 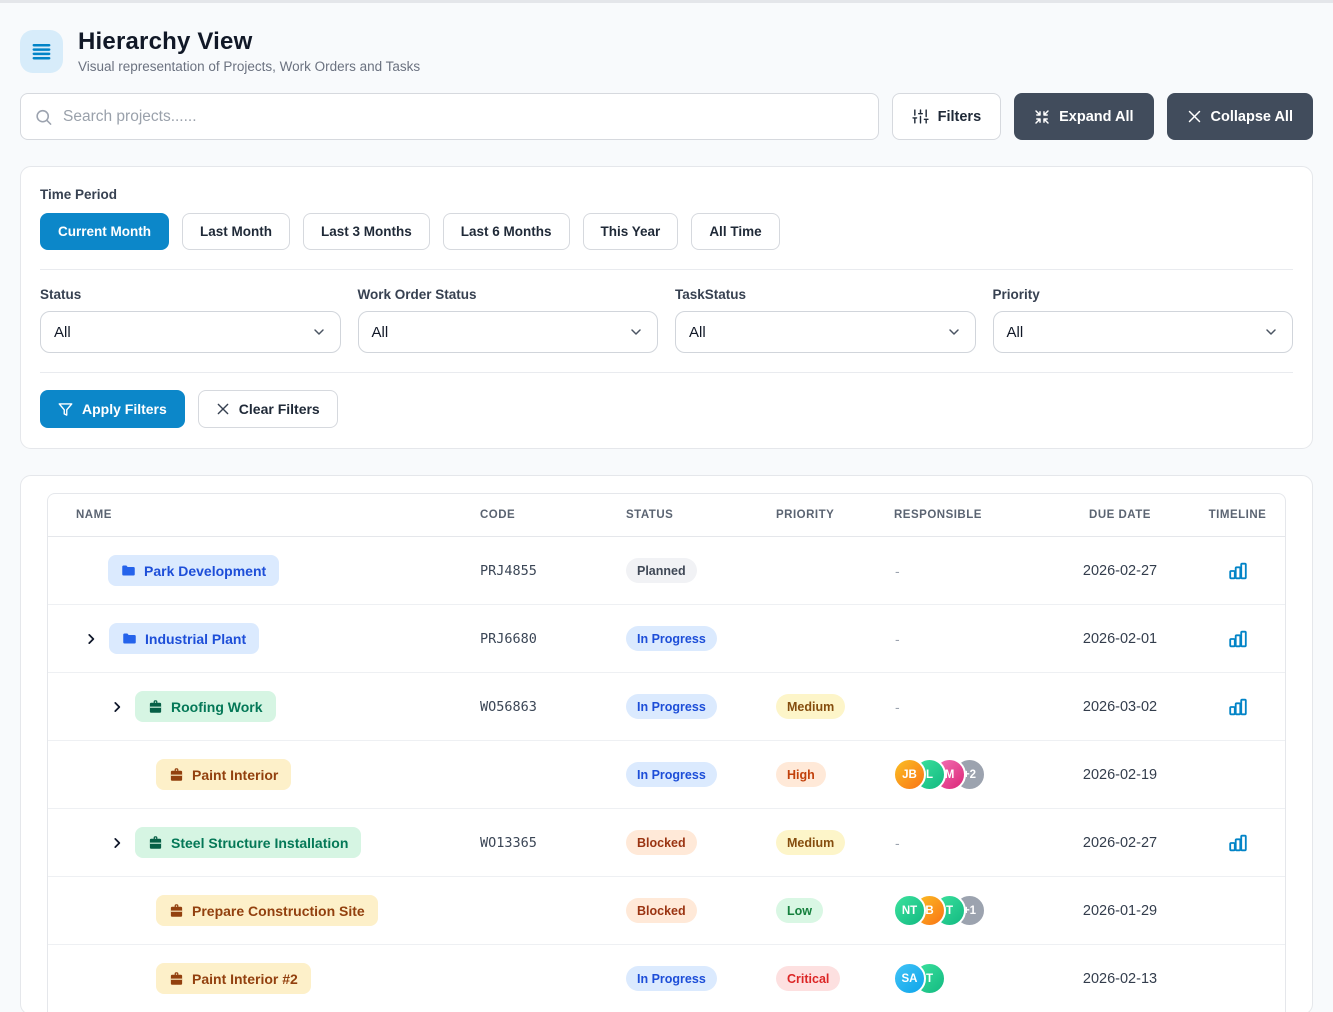 I want to click on priority-badge: Critical, so click(x=808, y=978).